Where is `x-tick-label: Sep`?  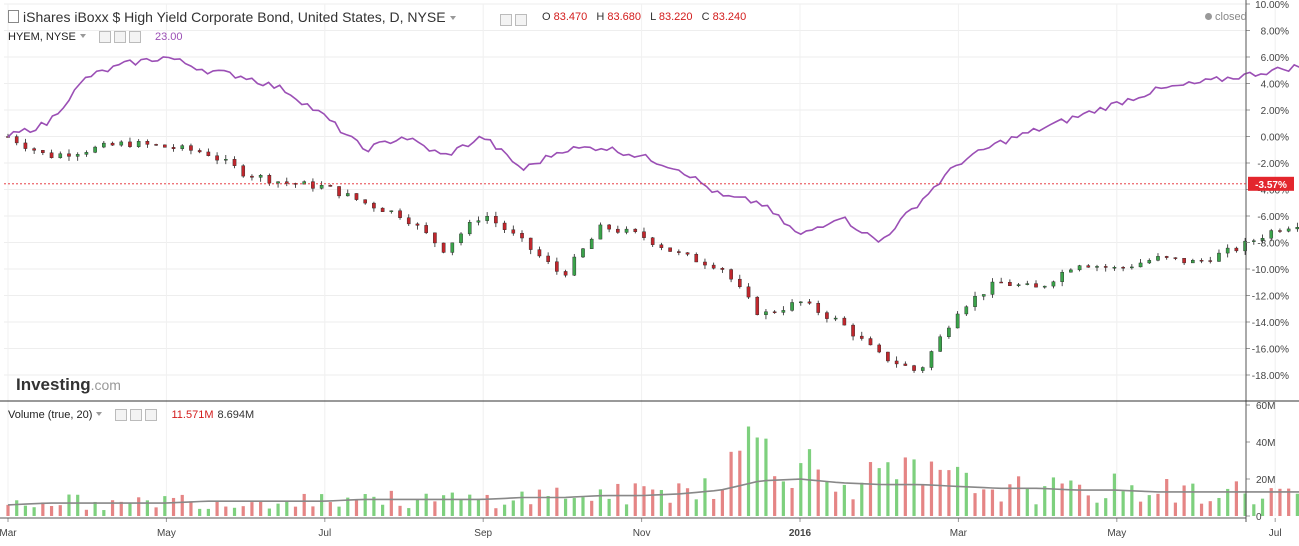
x-tick-label: Sep is located at coordinates (483, 533).